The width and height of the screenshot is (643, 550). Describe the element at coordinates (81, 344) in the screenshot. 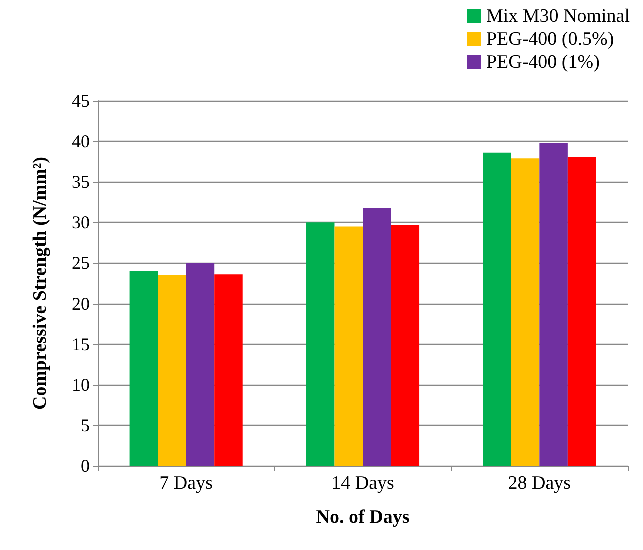

I see `y-tick-label: 15` at that location.